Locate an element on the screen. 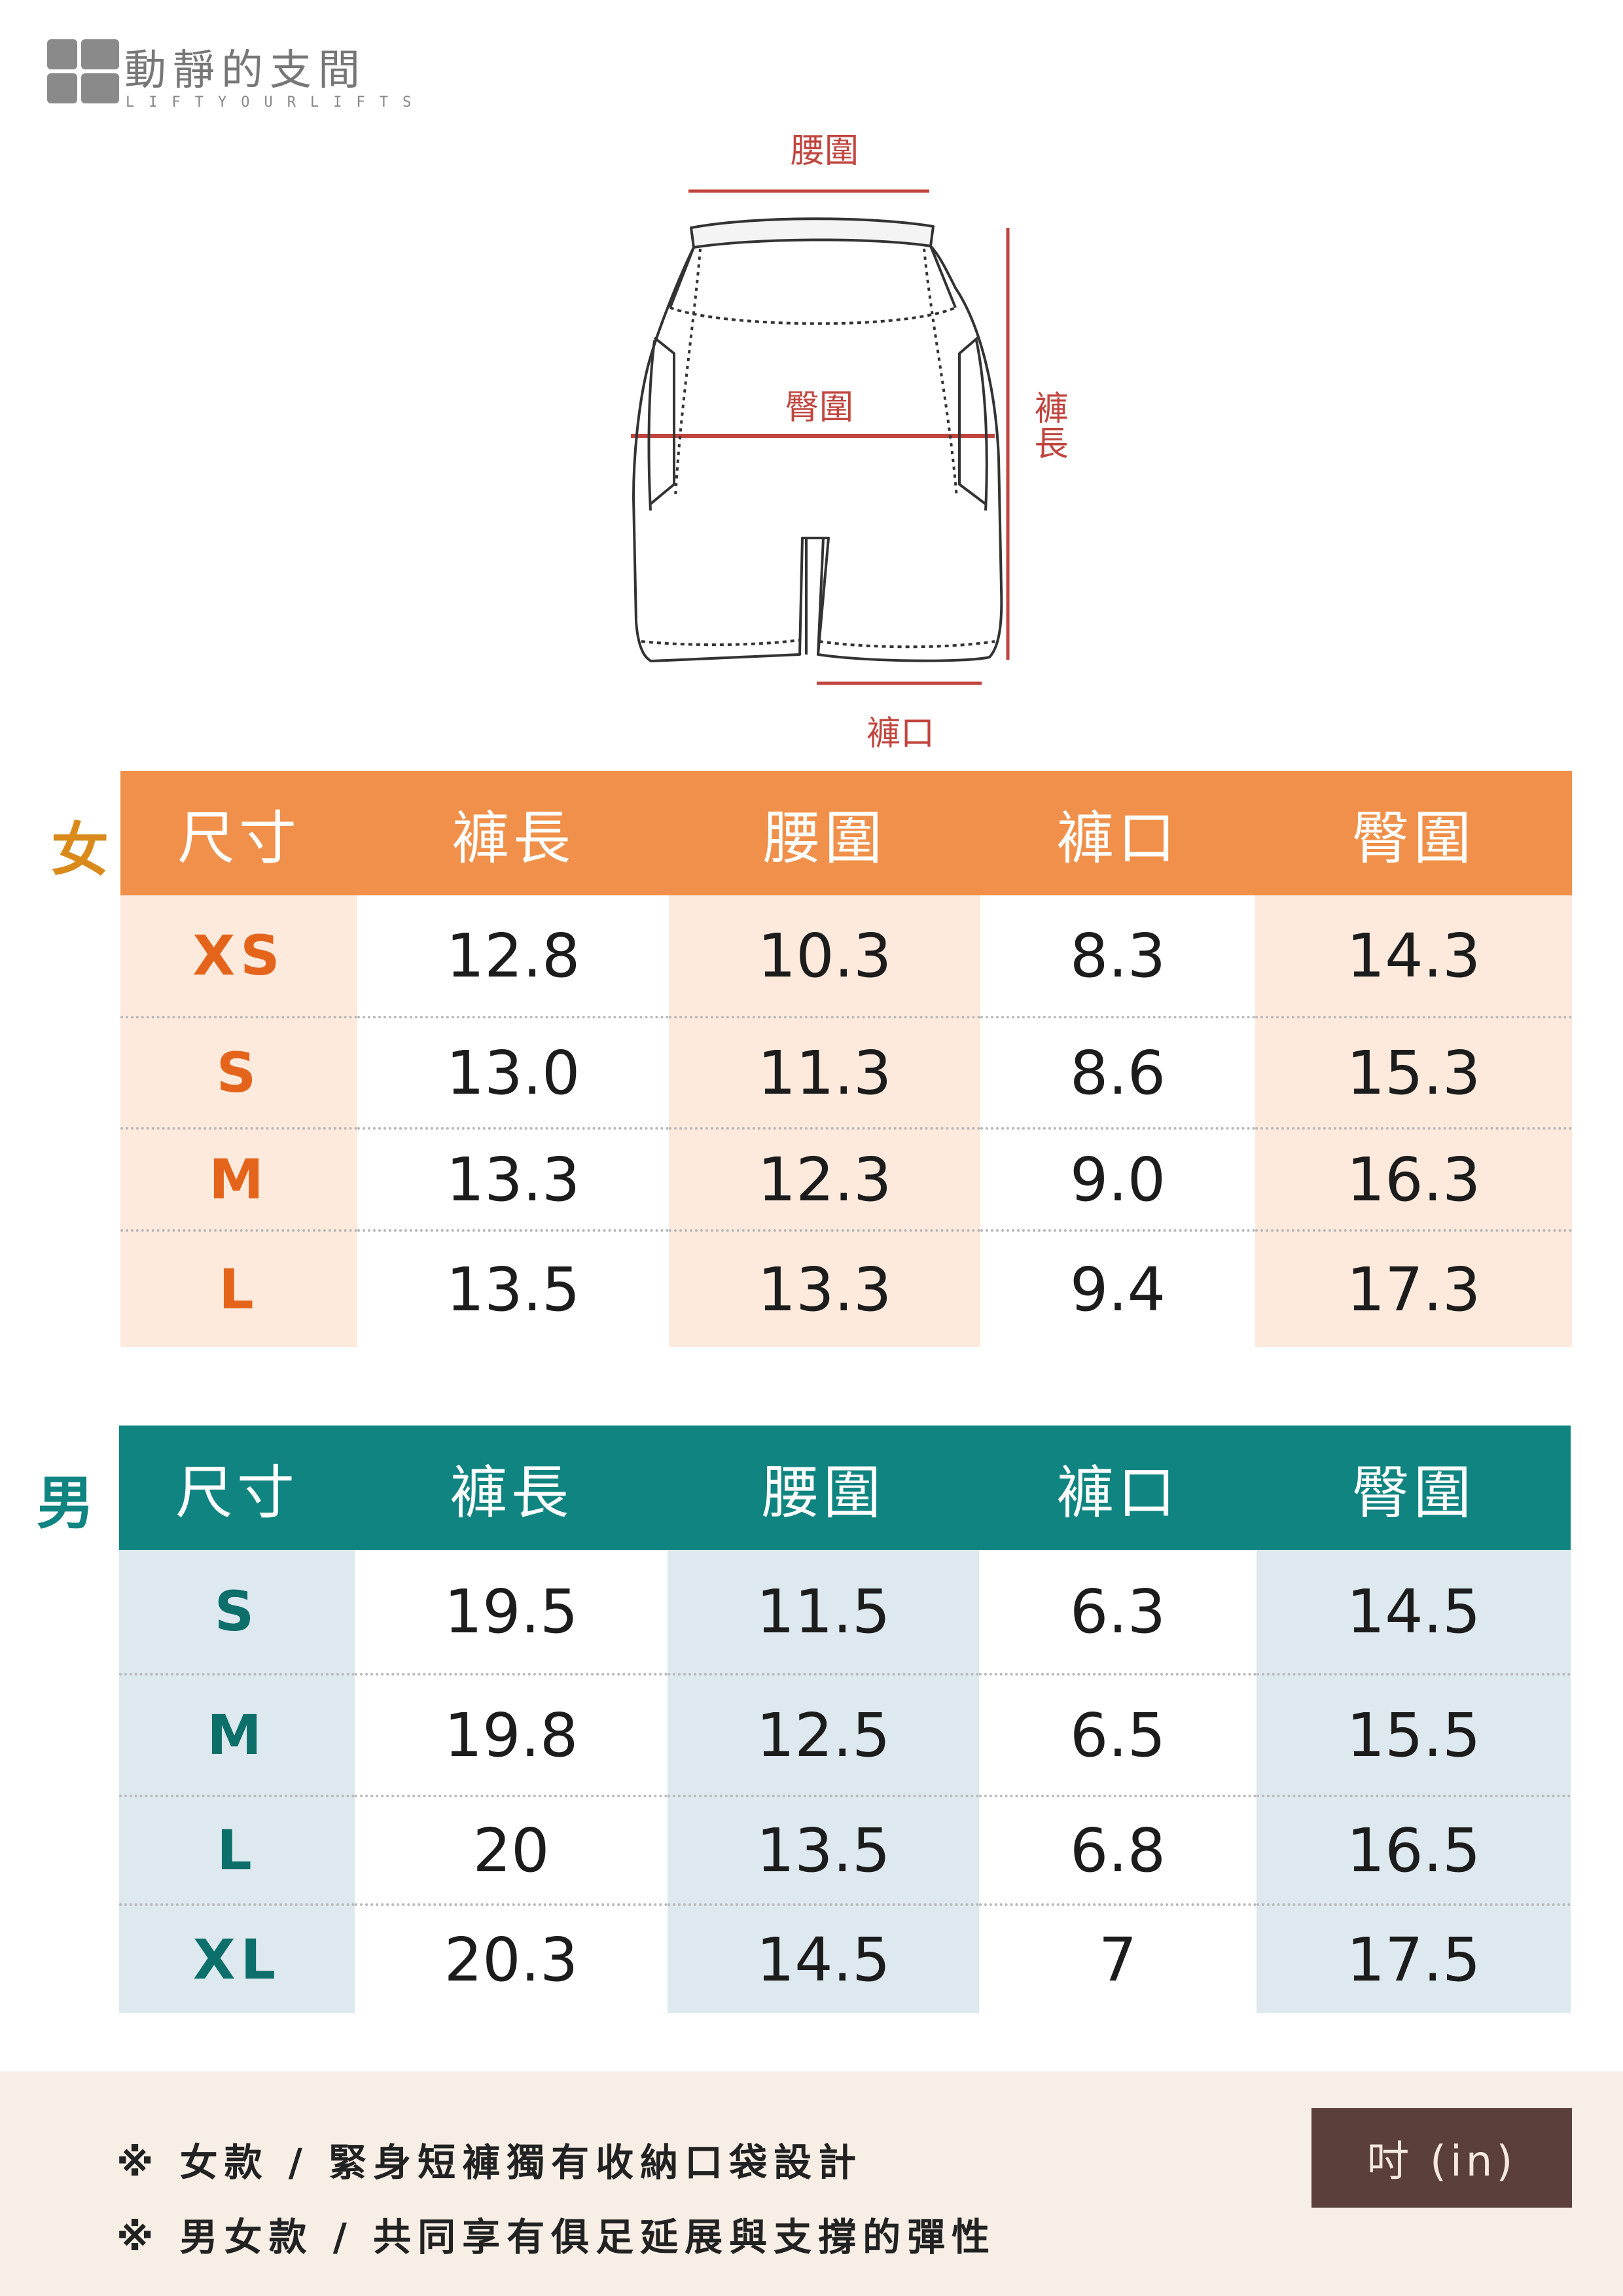 The height and width of the screenshot is (2296, 1623). hip-cell: 16.3 is located at coordinates (1414, 1180).